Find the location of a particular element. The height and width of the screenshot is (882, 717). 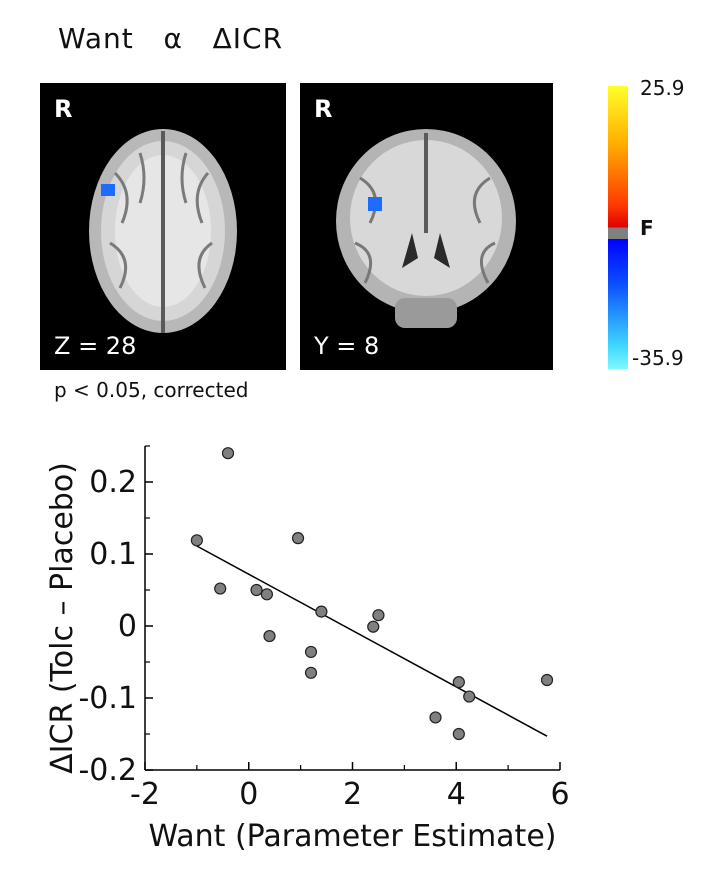

axial-activation-blob is located at coordinates (108, 190).